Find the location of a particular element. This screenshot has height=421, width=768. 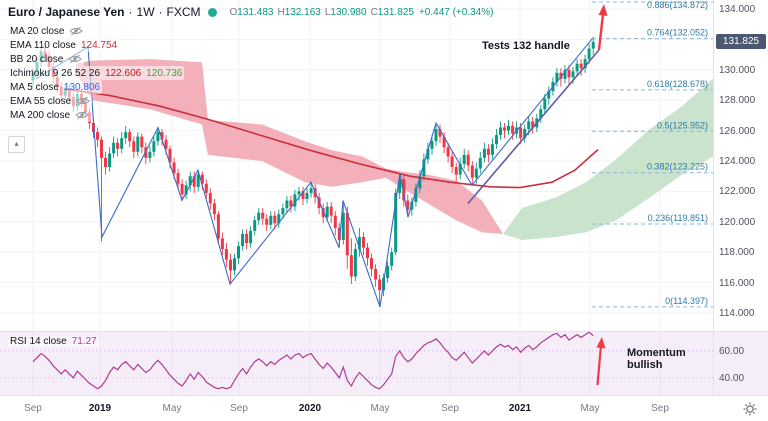

indicator-value: 120.736 is located at coordinates (164, 73).